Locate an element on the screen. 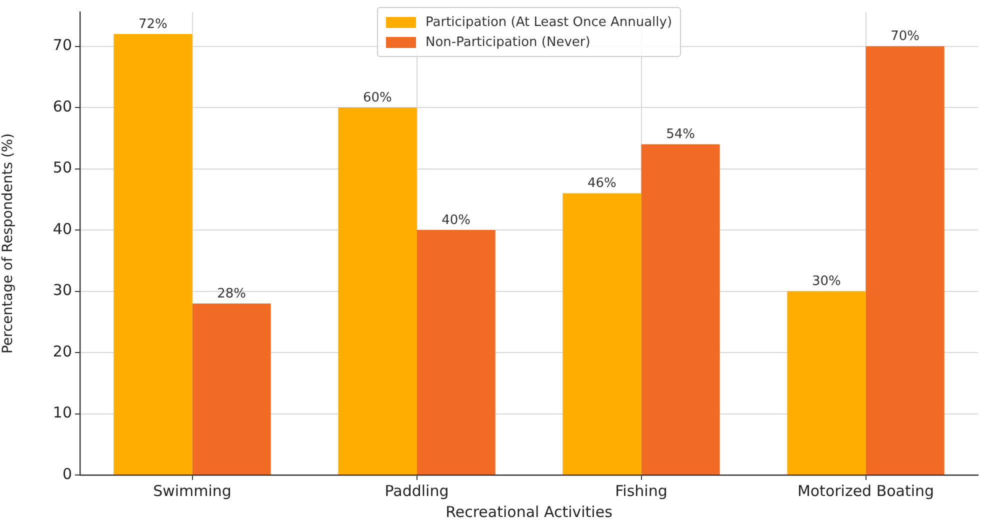 This screenshot has width=992, height=522. y-tick-label: 0 is located at coordinates (67, 473).